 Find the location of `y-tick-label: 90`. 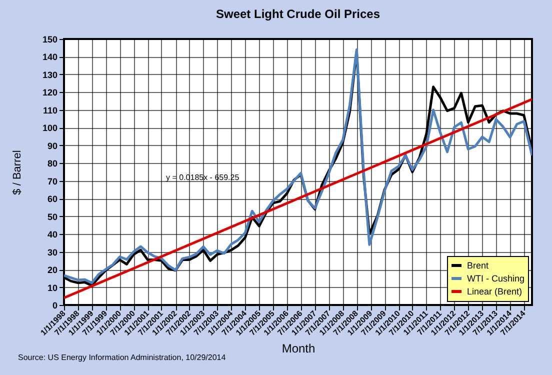

y-tick-label: 90 is located at coordinates (52, 145).